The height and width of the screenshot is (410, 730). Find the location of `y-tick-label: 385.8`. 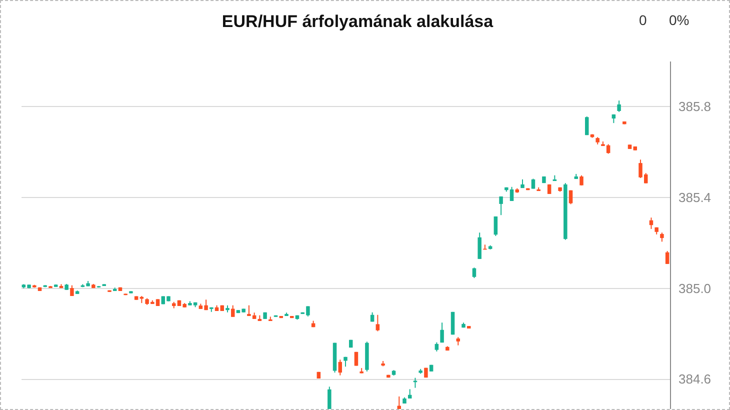

y-tick-label: 385.8 is located at coordinates (695, 106).